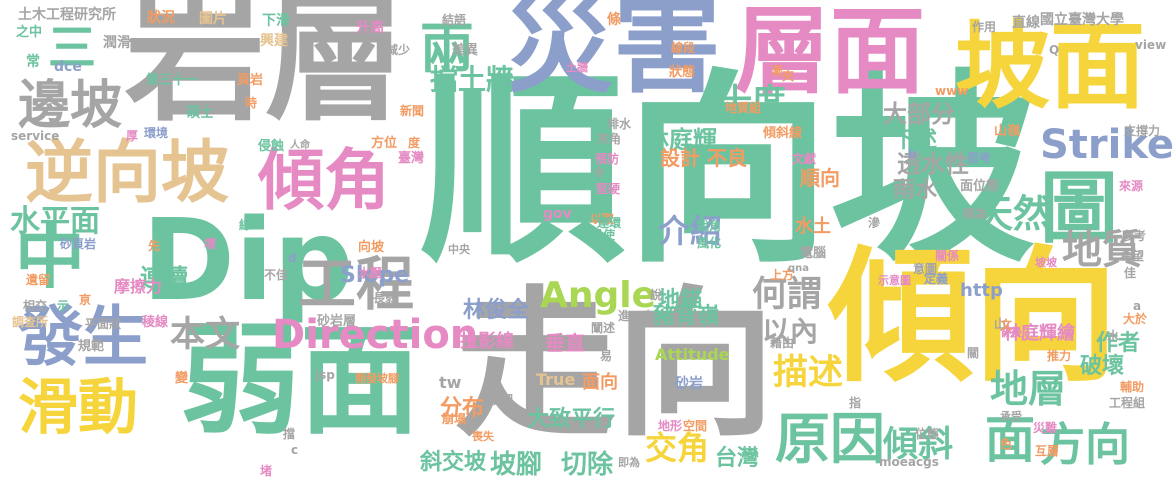  I want to click on word-dabufen: 大部分, so click(919, 114).